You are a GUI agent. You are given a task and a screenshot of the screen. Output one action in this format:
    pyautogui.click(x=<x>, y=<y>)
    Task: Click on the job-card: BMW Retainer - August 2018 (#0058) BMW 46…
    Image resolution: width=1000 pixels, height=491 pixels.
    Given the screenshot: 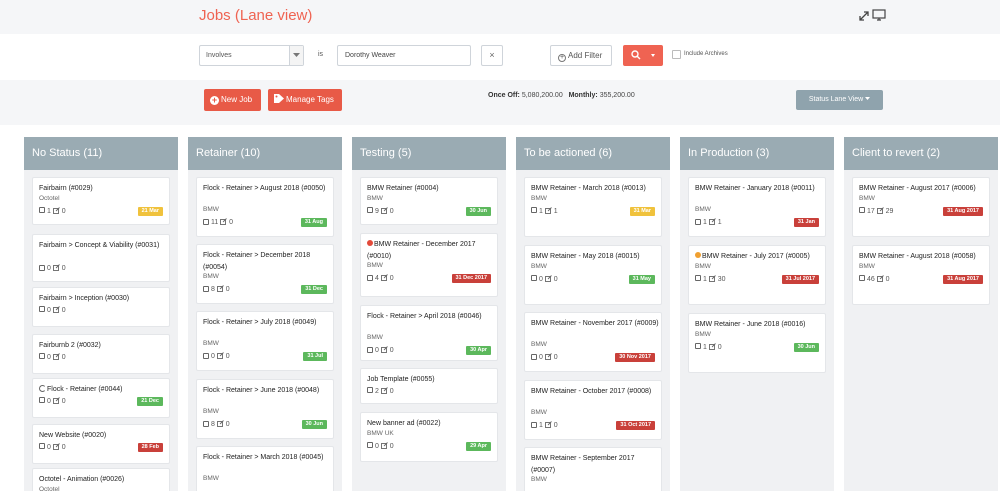 What is the action you would take?
    pyautogui.click(x=921, y=275)
    